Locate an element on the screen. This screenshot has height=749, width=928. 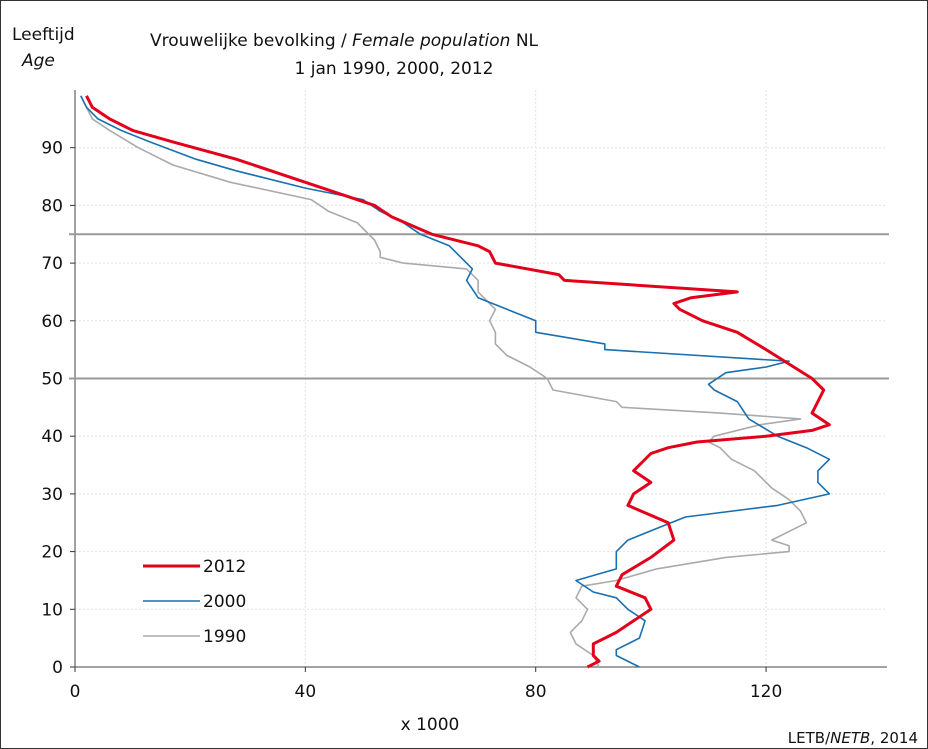
title-part: Vrouwelijke bevolking / is located at coordinates (251, 41).